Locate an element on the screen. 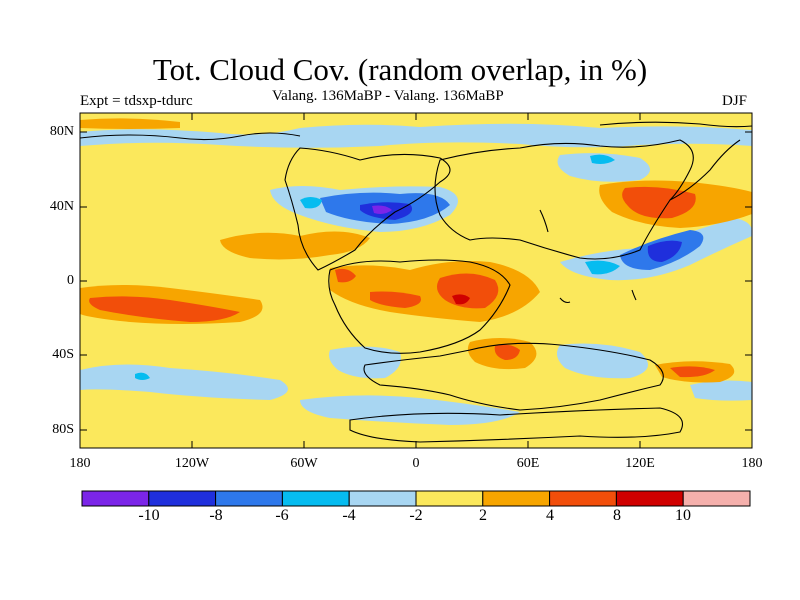  colorbar-label: 2 is located at coordinates (483, 515).